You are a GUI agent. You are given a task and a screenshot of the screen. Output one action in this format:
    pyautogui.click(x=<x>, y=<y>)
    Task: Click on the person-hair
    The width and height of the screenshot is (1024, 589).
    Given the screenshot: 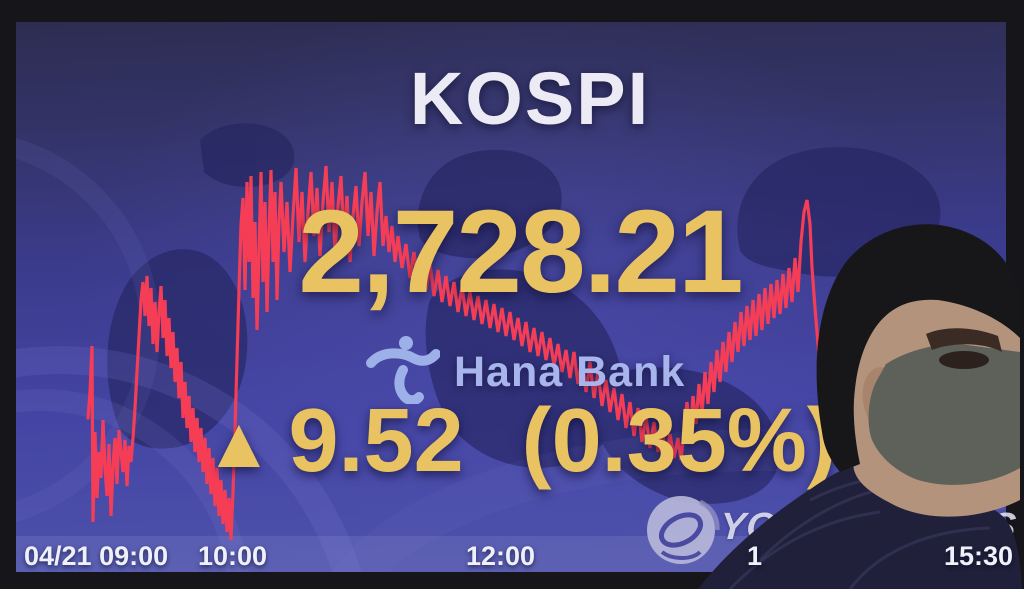 What is the action you would take?
    pyautogui.click(x=918, y=348)
    